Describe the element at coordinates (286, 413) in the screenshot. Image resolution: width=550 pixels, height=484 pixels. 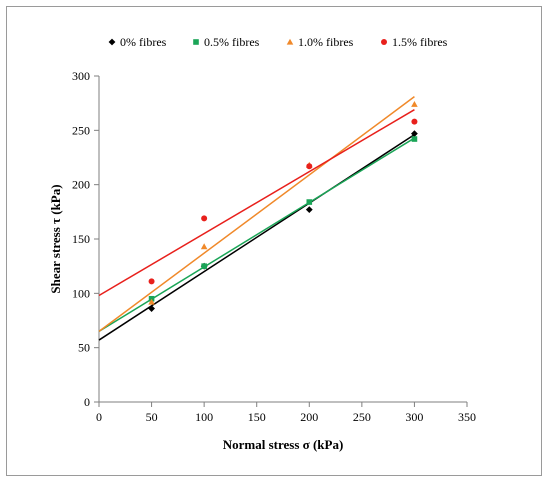
I see `x-axis-ticks: 0 50 100 150 200 250 300 350` at that location.